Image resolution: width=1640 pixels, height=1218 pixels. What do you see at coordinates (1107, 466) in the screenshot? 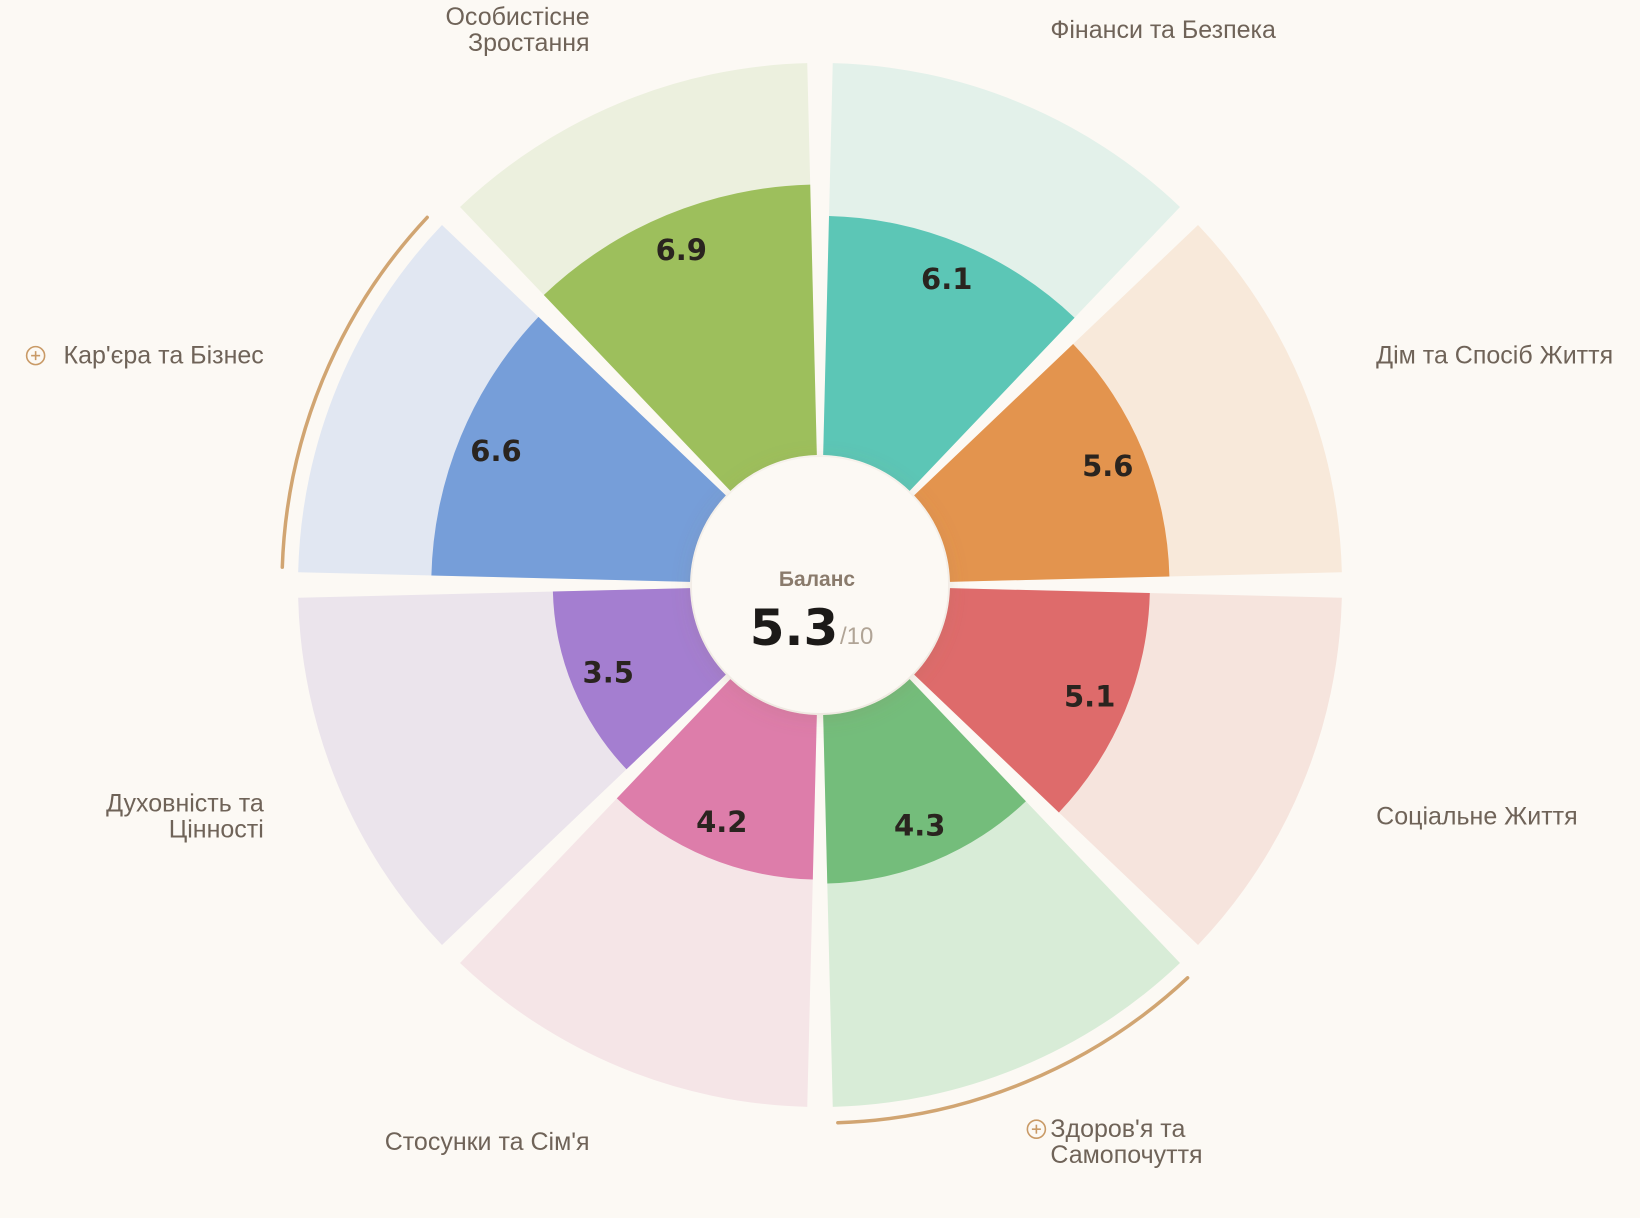
I see `value-label: 5.6` at bounding box center [1107, 466].